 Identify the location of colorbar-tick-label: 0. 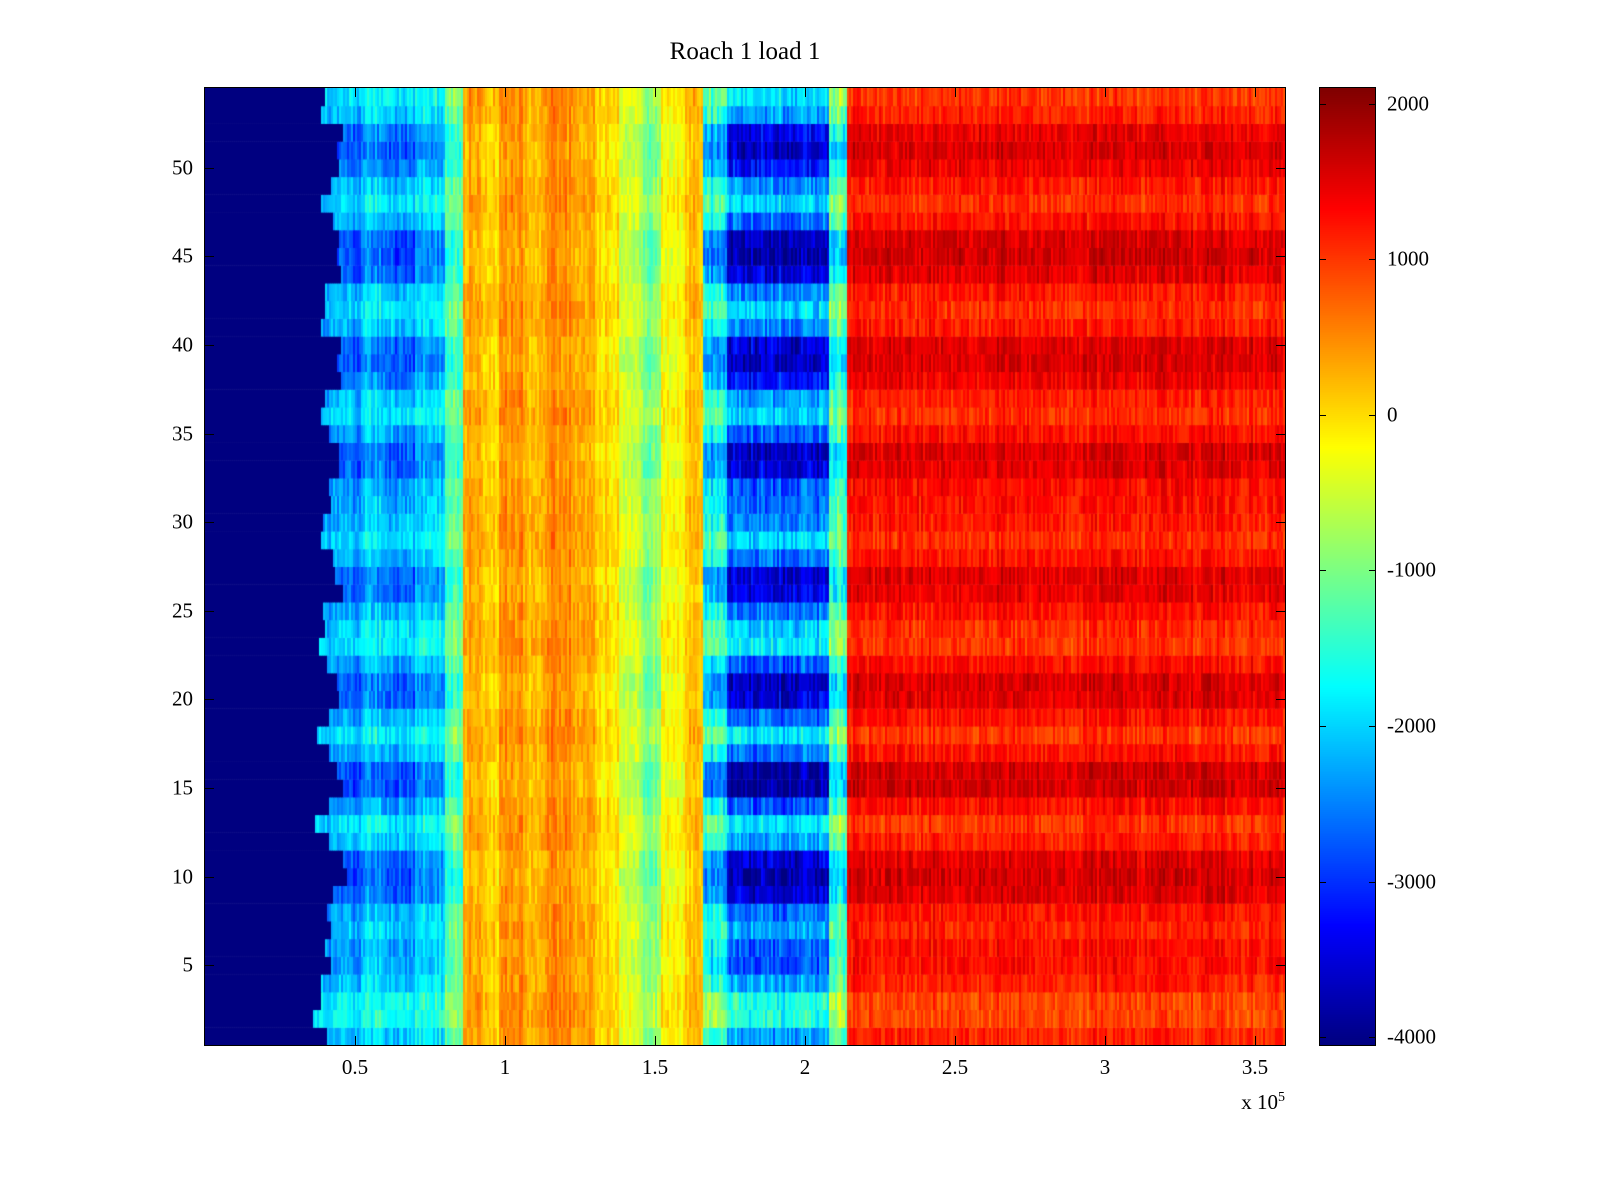
(1392, 414).